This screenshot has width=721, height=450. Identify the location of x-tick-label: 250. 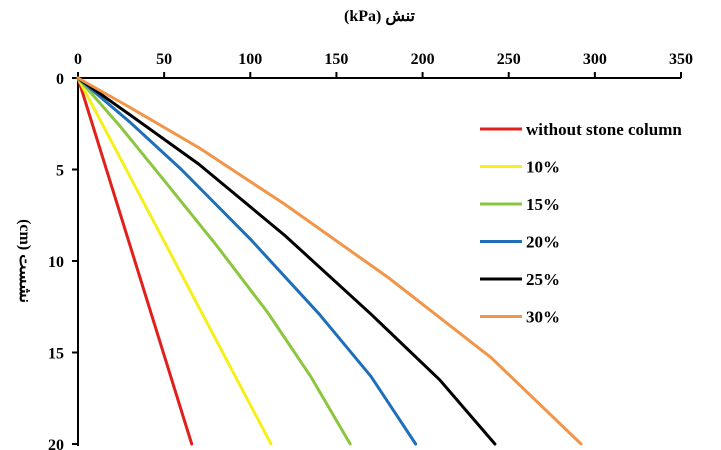
(509, 59).